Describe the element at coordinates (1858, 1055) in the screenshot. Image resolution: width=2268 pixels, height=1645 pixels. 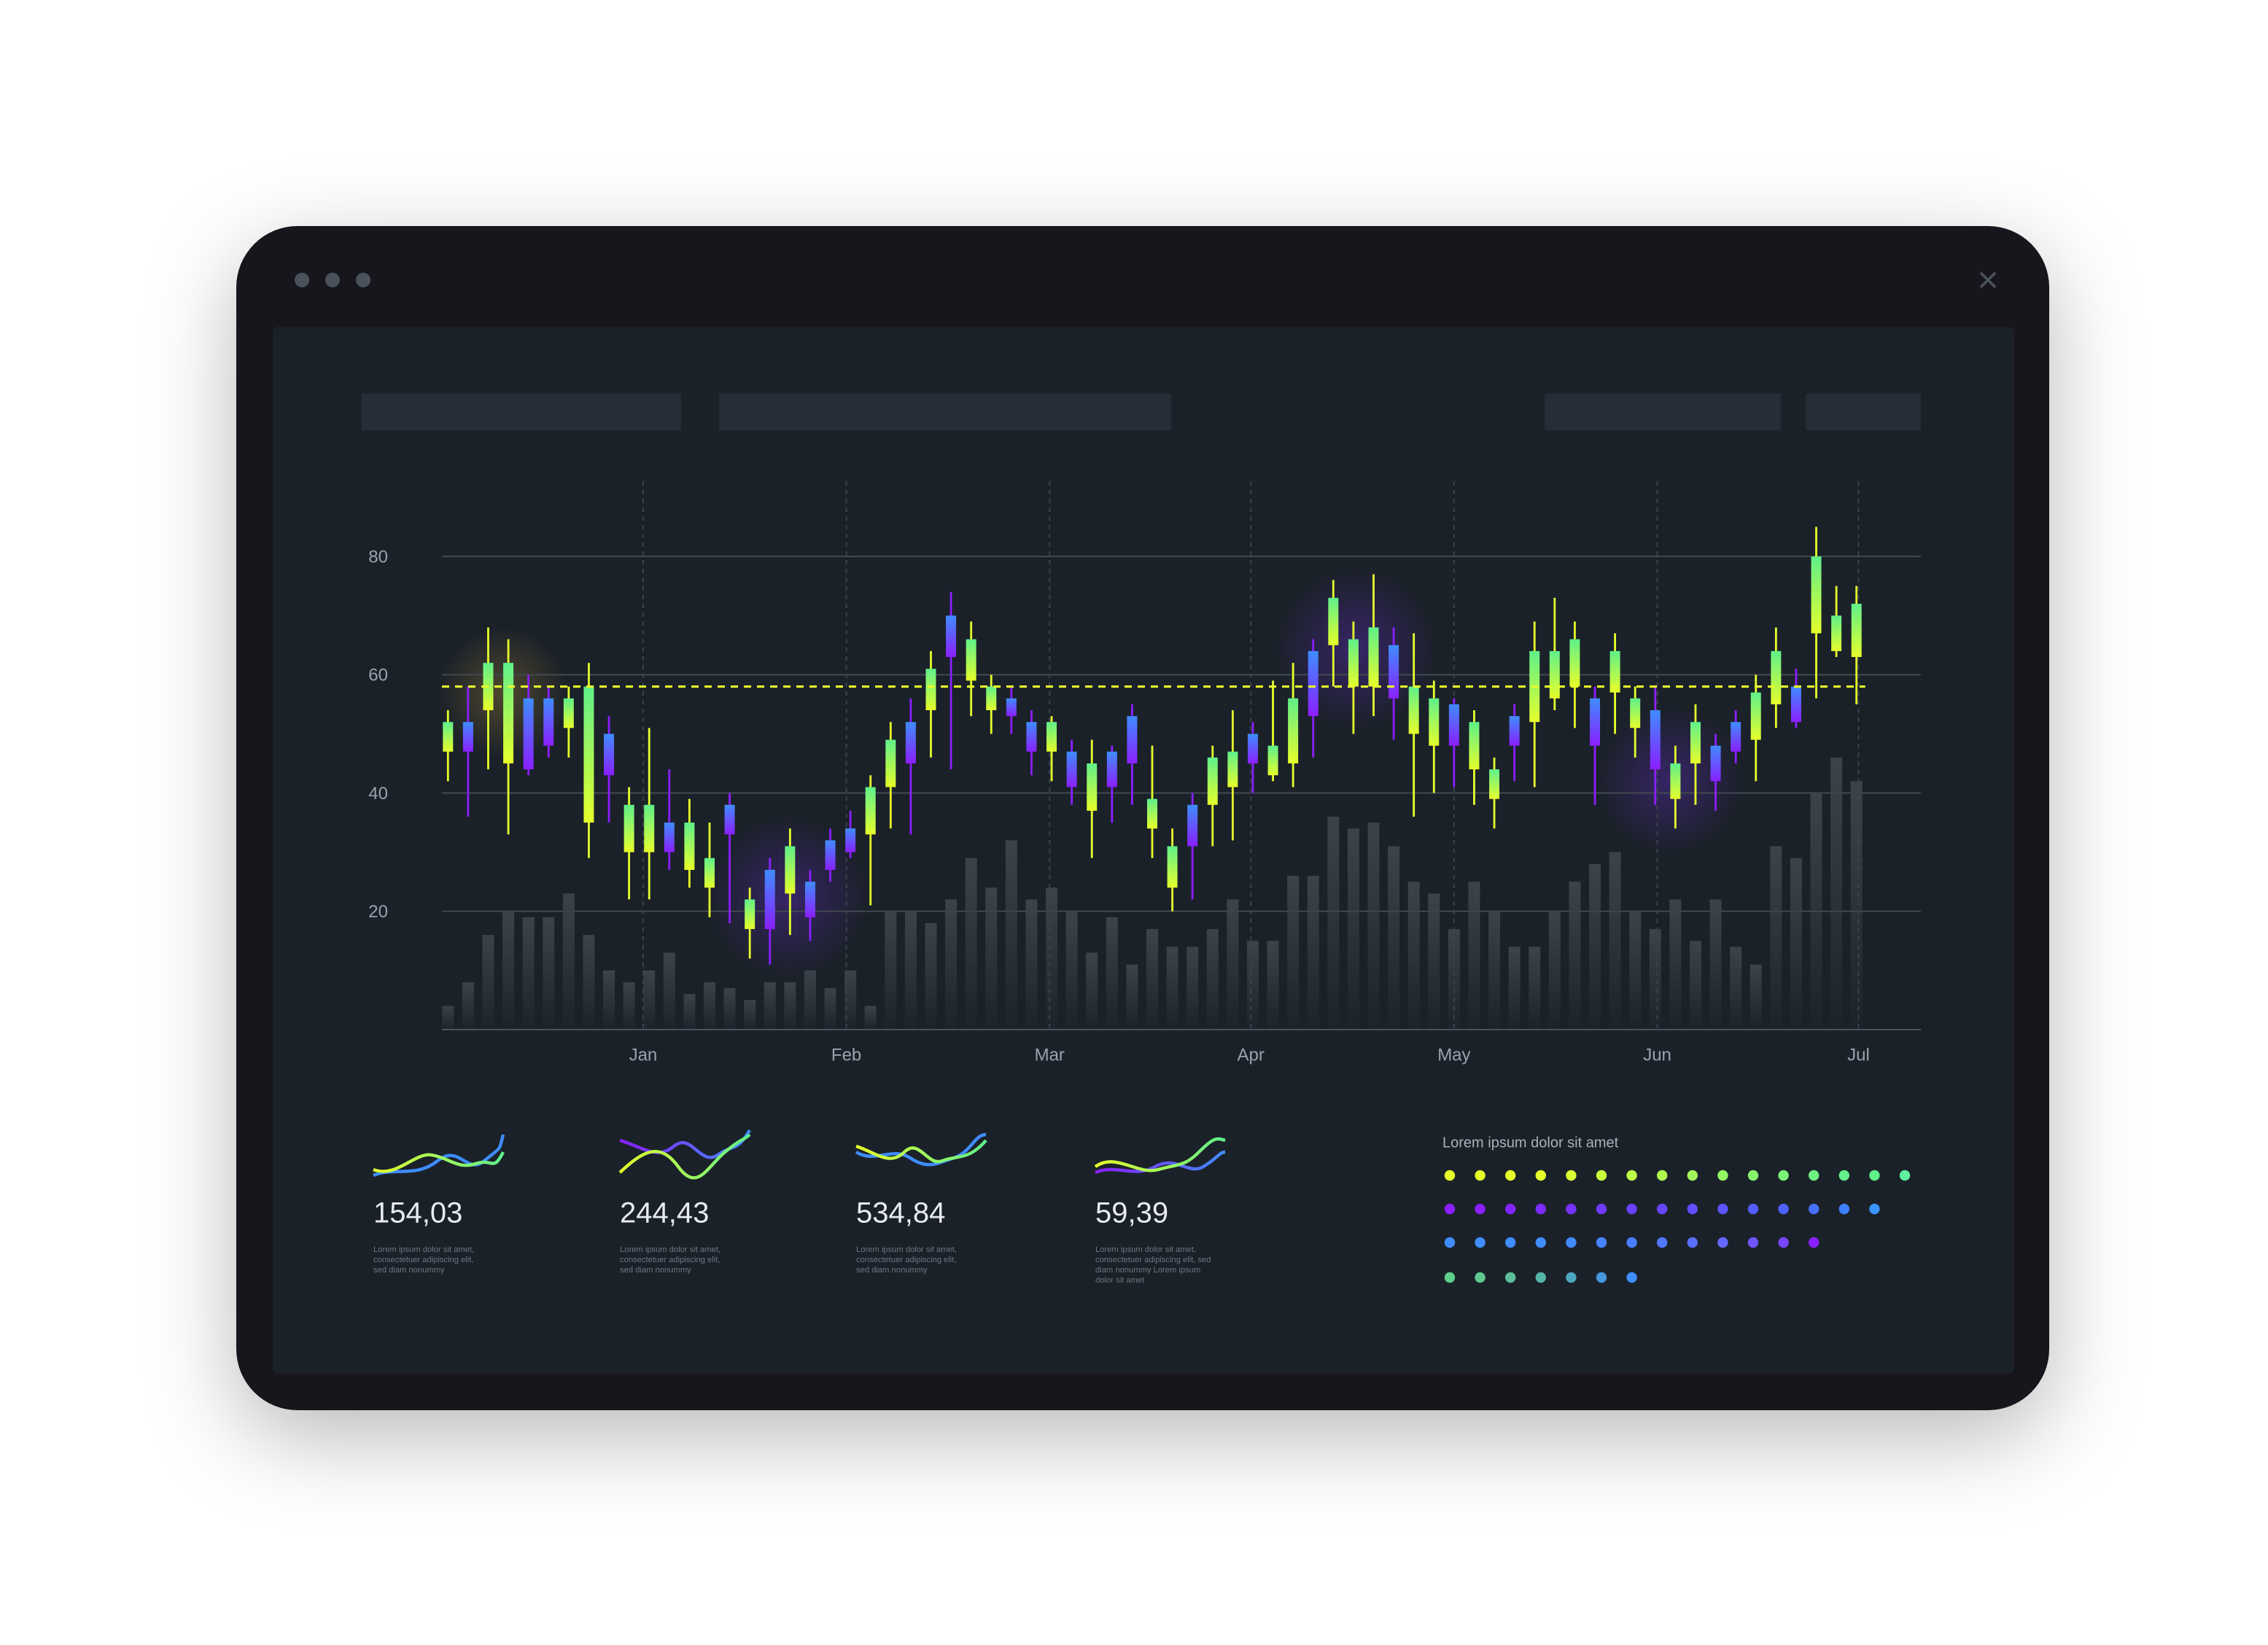
I see `x-tick-label: Jul` at that location.